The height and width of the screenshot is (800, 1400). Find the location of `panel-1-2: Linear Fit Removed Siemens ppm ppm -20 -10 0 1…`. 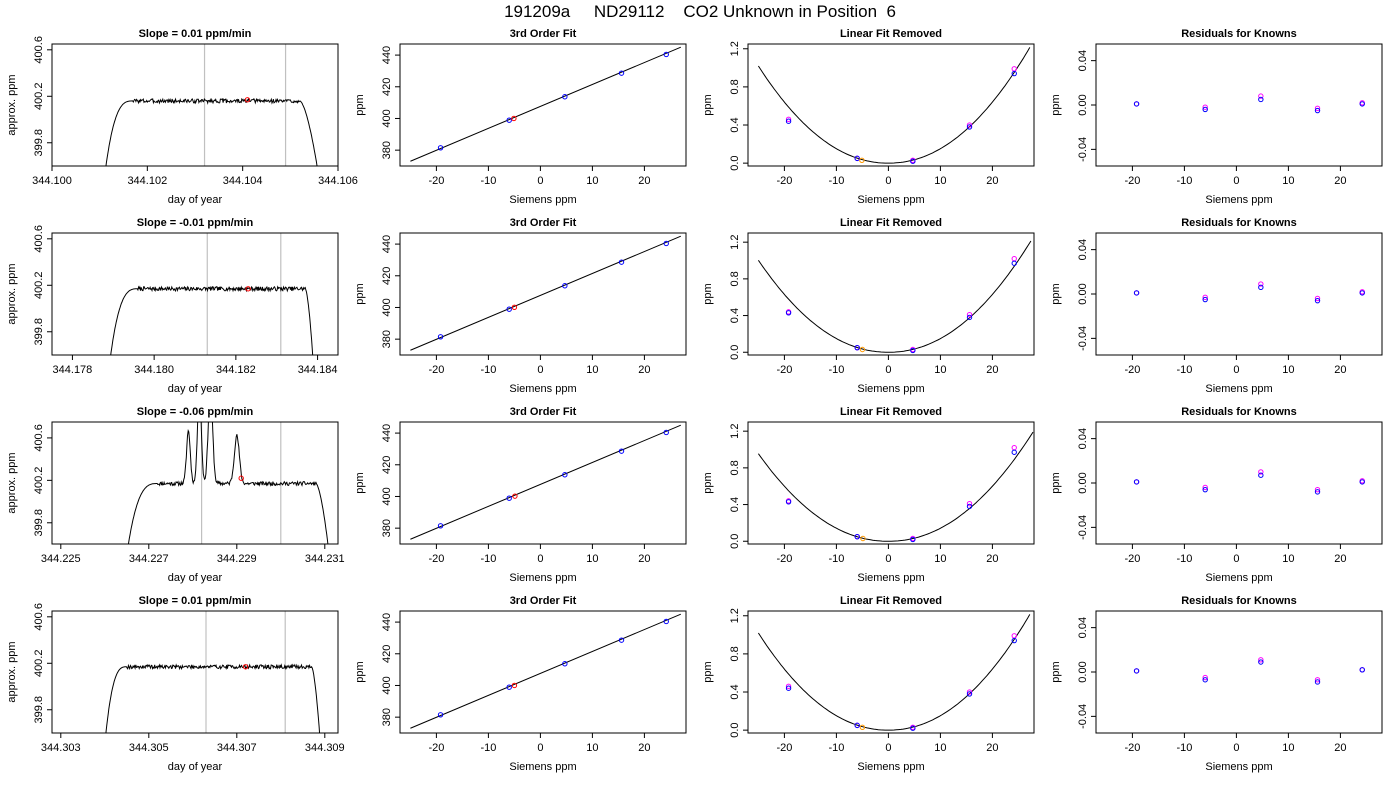

panel-1-2: Linear Fit Removed Siemens ppm ppm -20 -10 0 1… is located at coordinates (868, 306).